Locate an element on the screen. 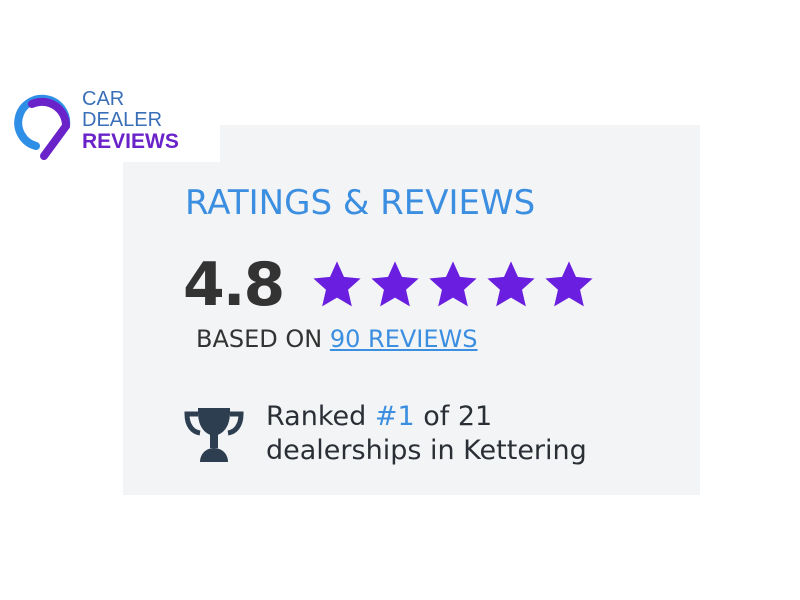 Image resolution: width=800 pixels, height=600 pixels. star-rating is located at coordinates (453, 285).